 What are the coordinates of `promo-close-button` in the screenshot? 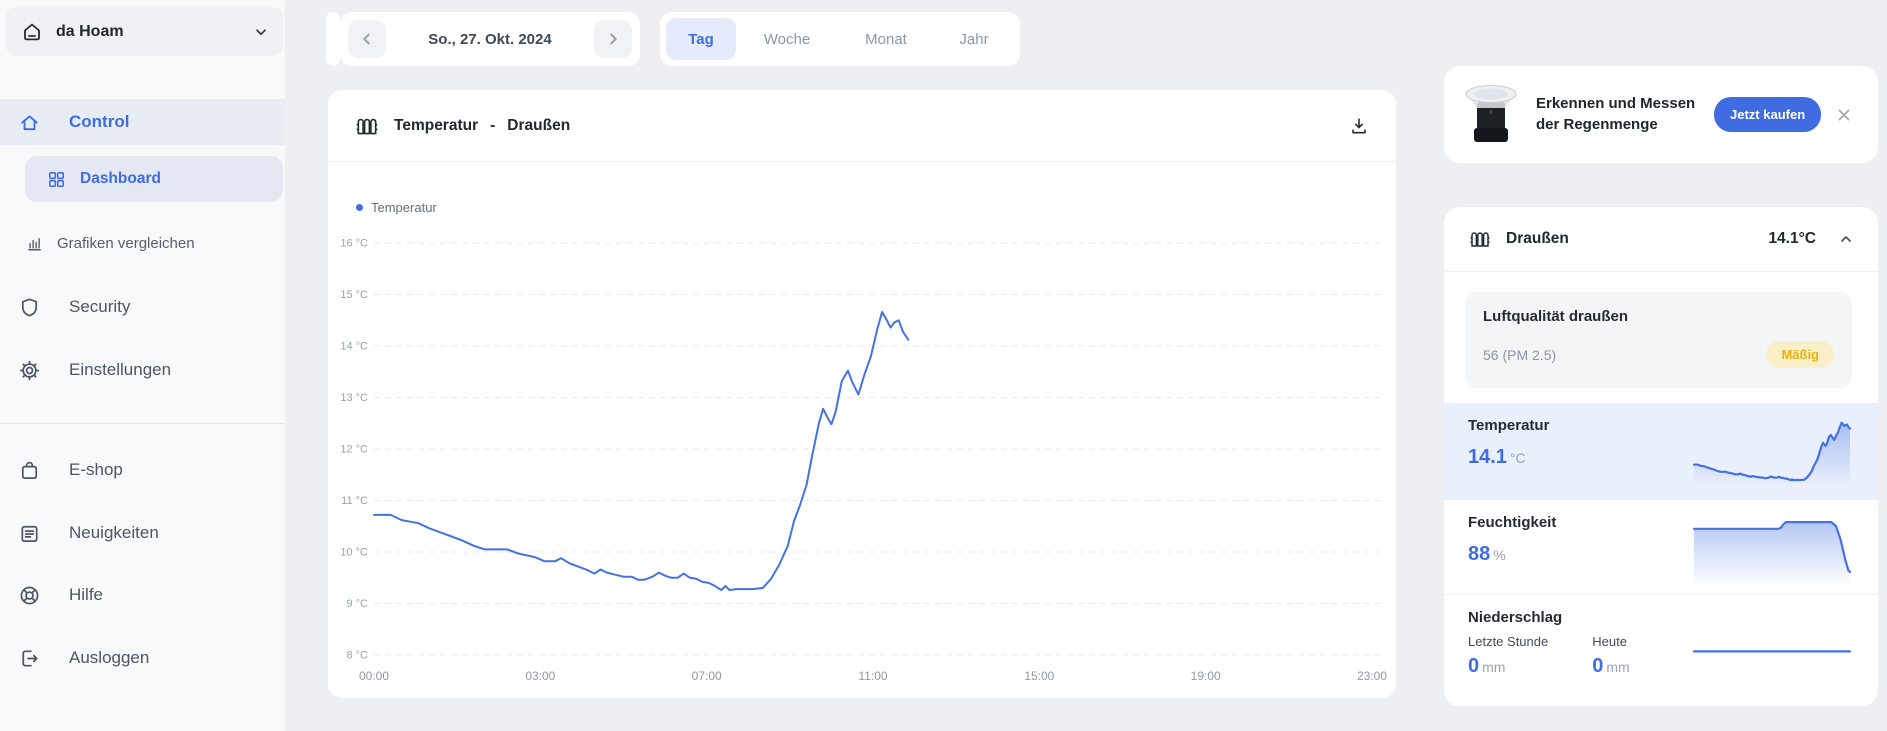 It's located at (1844, 115).